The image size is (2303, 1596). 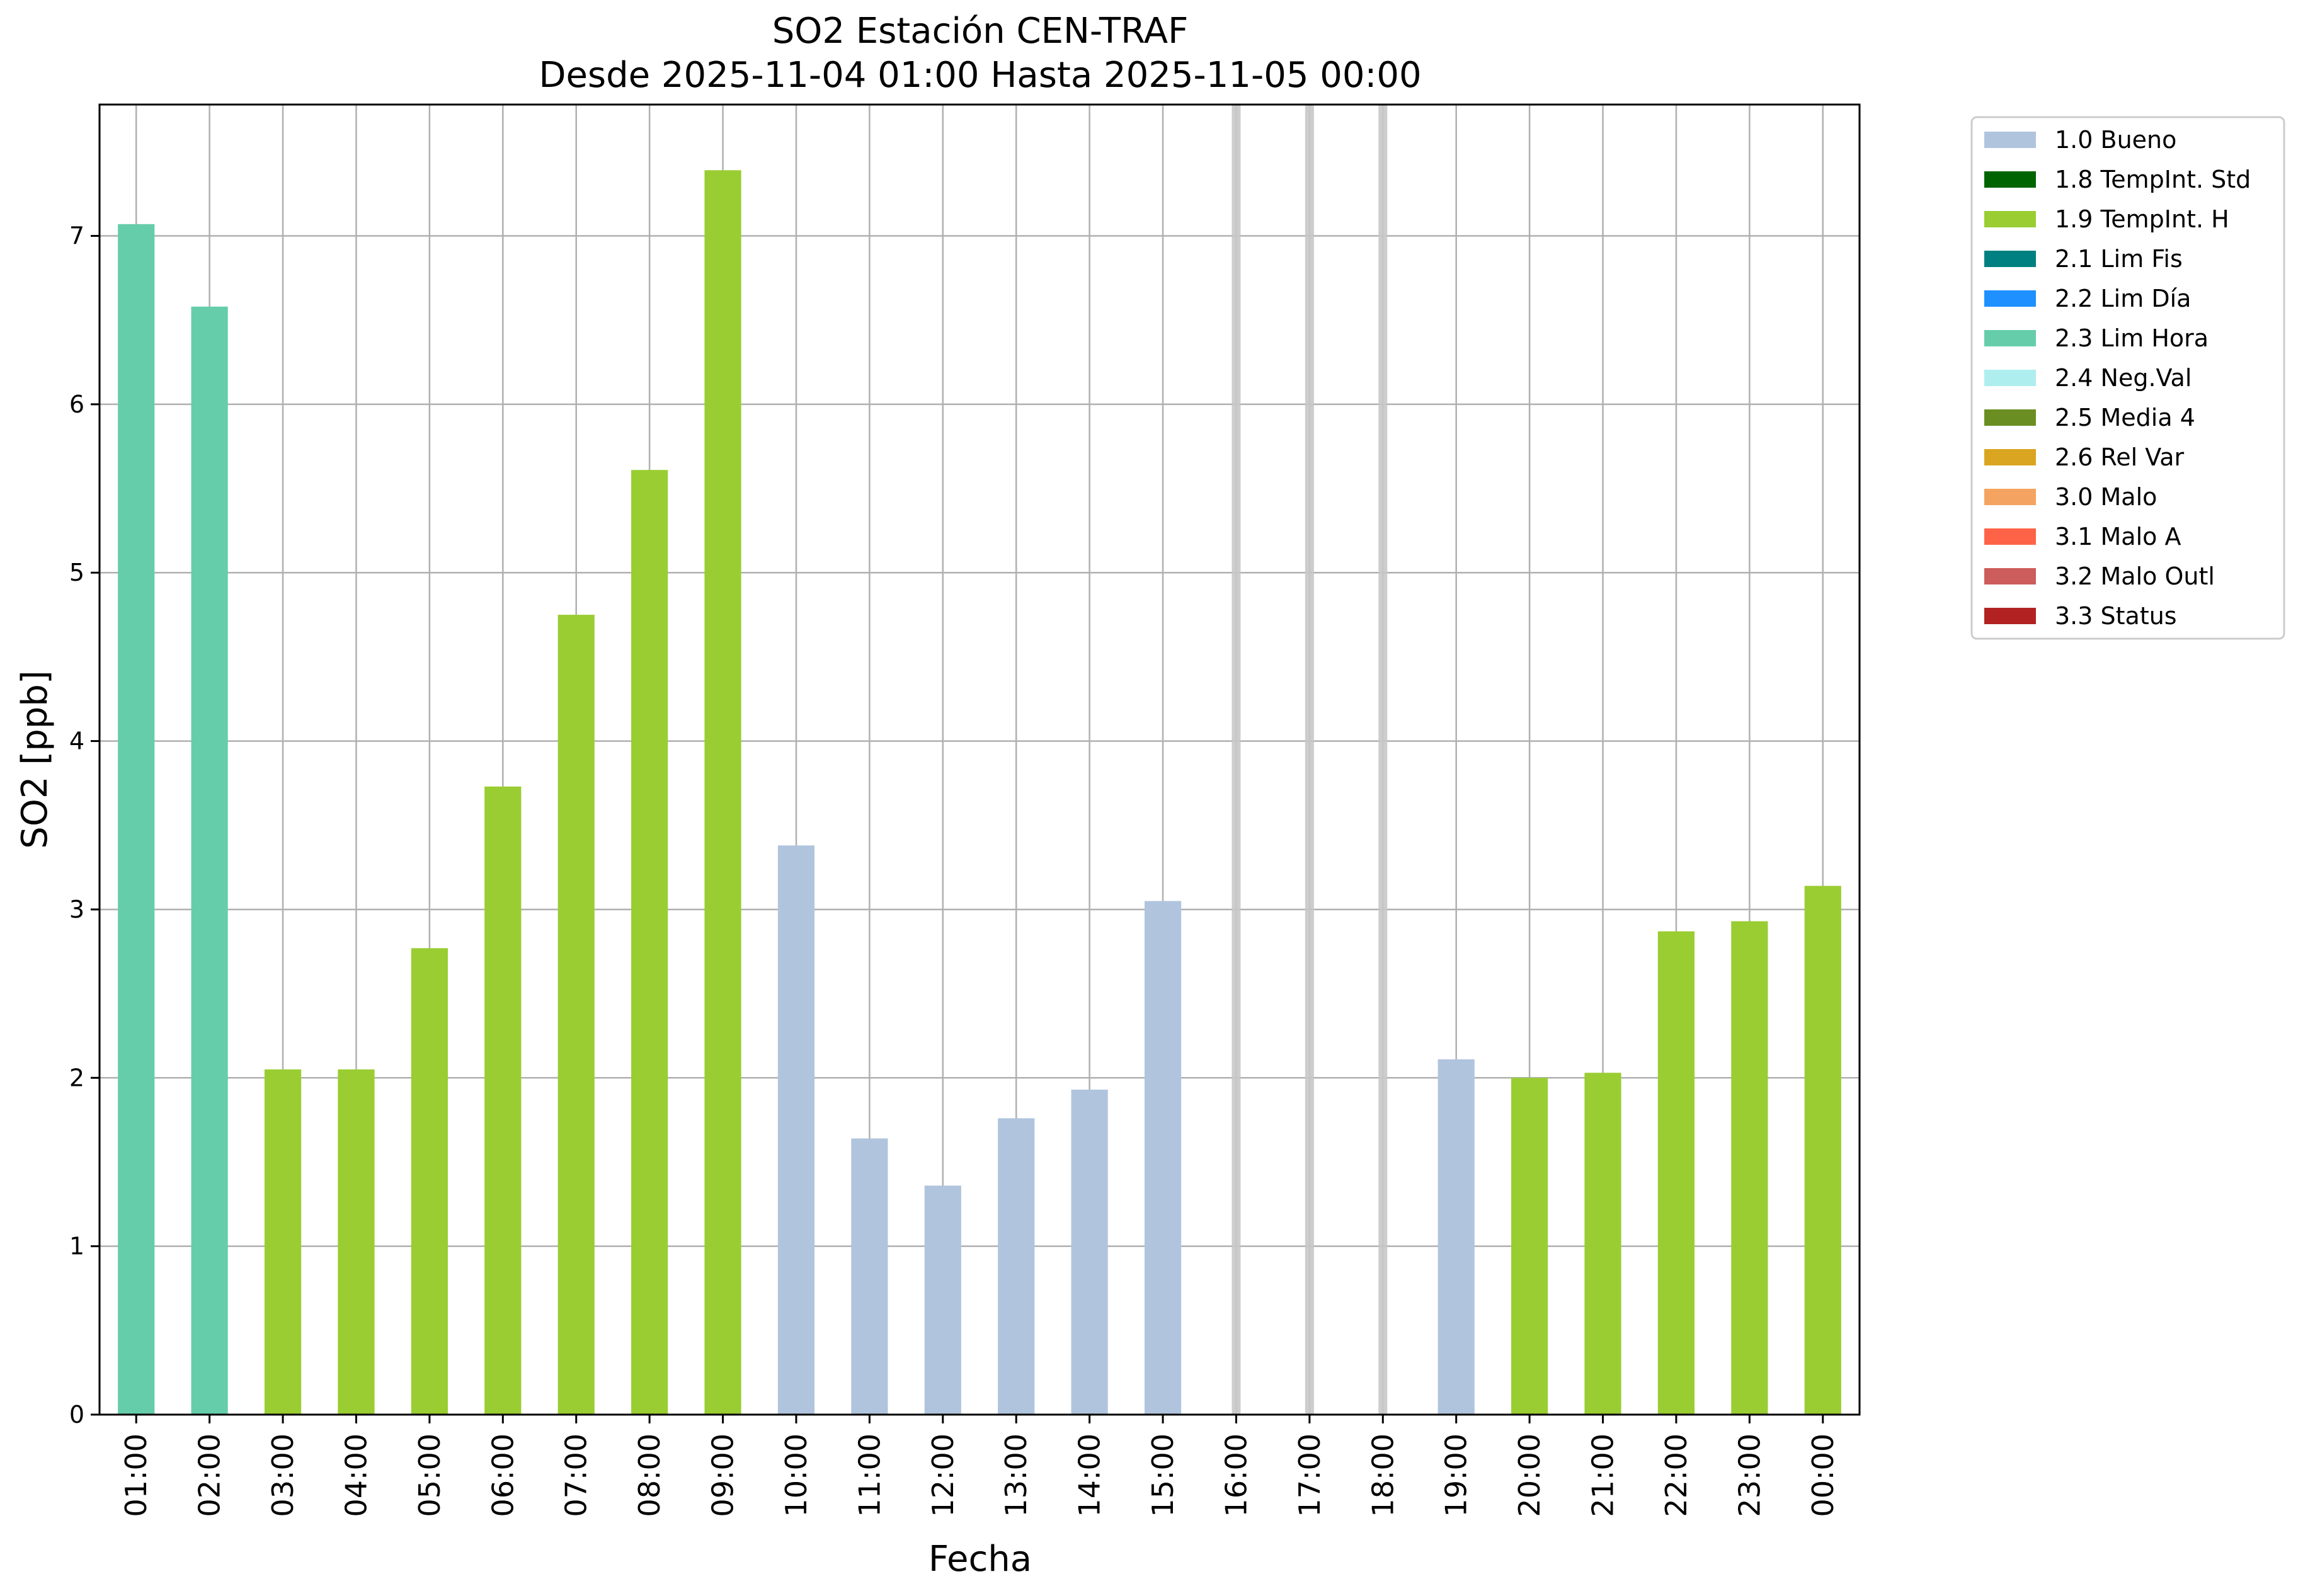 I want to click on x-tick-label: 19:00, so click(x=1456, y=1475).